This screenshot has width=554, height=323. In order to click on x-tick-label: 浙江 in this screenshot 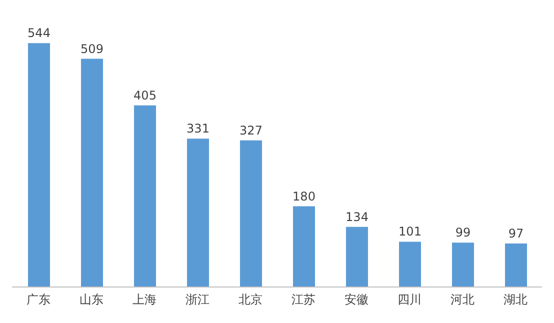, I will do `click(198, 299)`.